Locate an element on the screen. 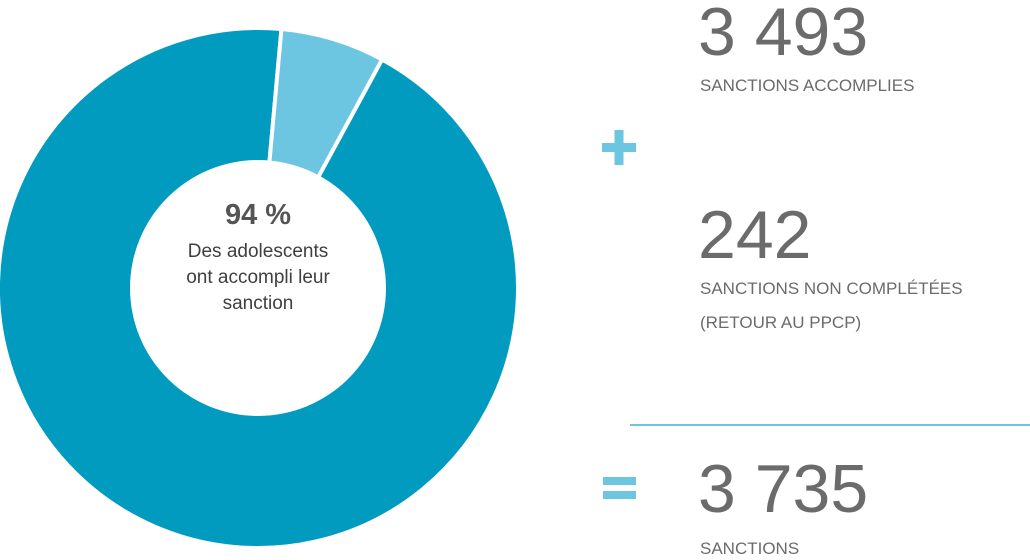 Image resolution: width=1030 pixels, height=560 pixels. figure-caption: SANCTIONS ACCOMPLIES is located at coordinates (807, 85).